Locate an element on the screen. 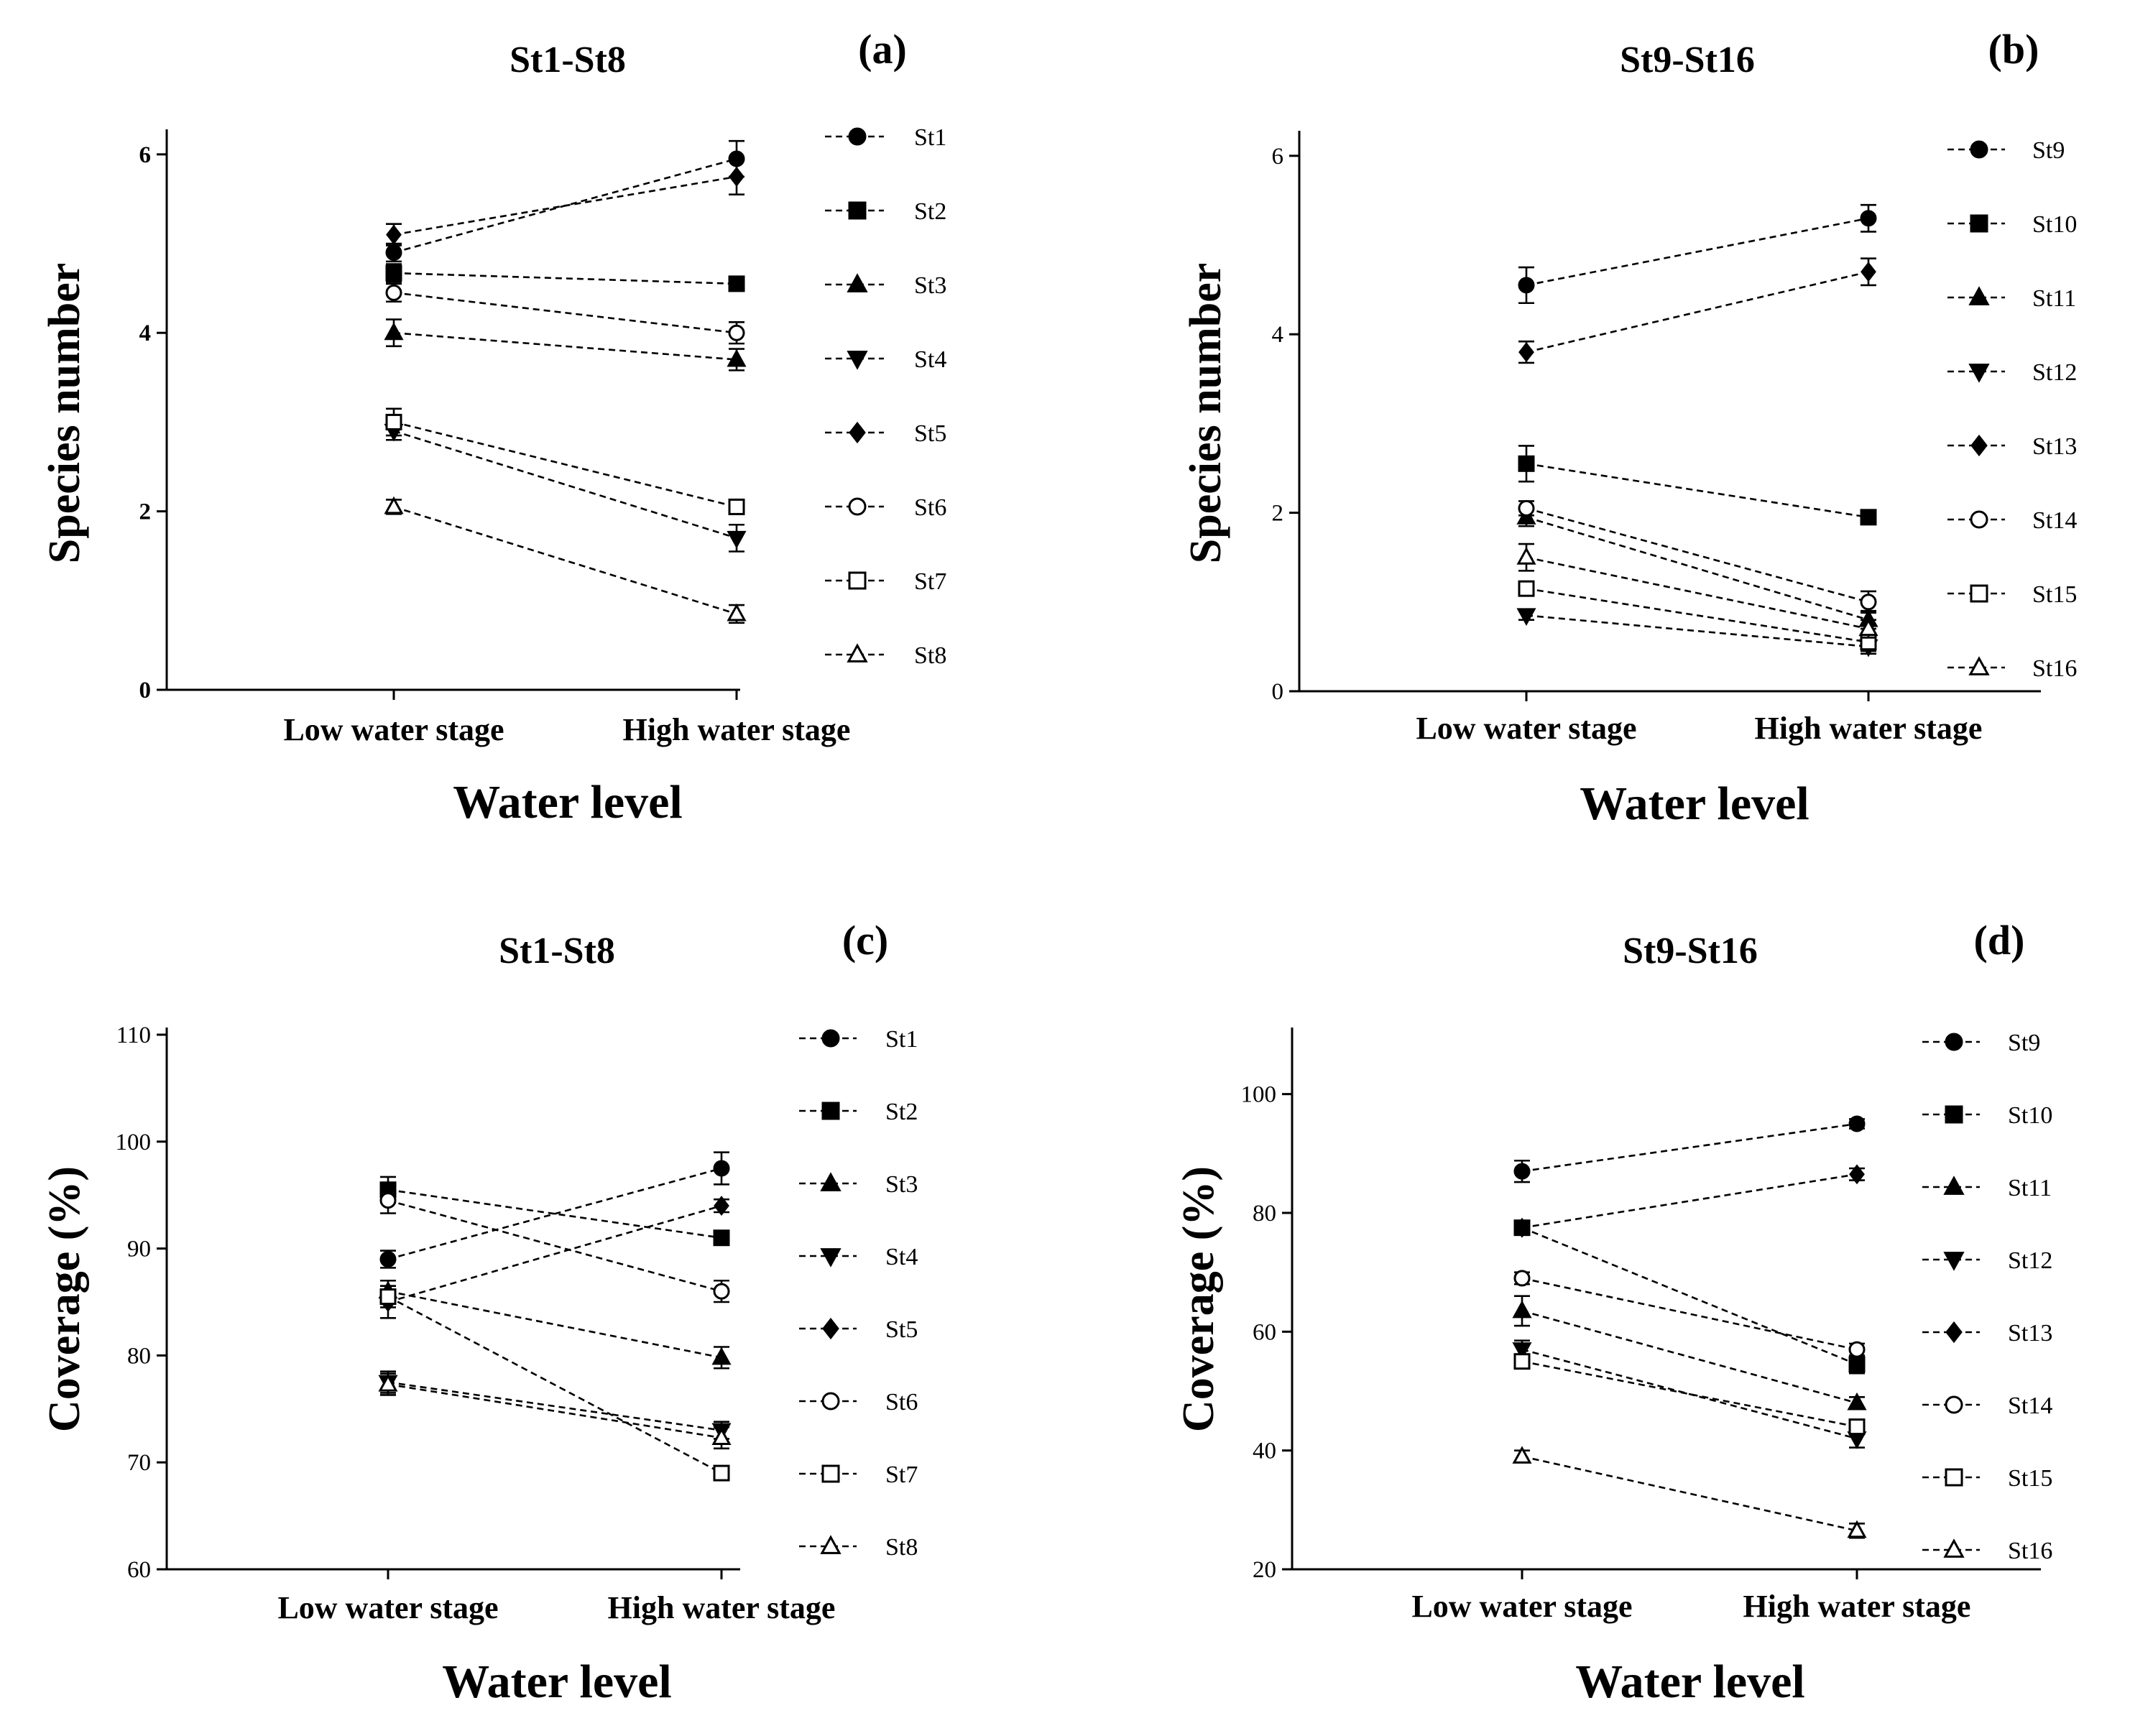 The height and width of the screenshot is (1736, 2130). series-St9 is located at coordinates (1689, 1149).